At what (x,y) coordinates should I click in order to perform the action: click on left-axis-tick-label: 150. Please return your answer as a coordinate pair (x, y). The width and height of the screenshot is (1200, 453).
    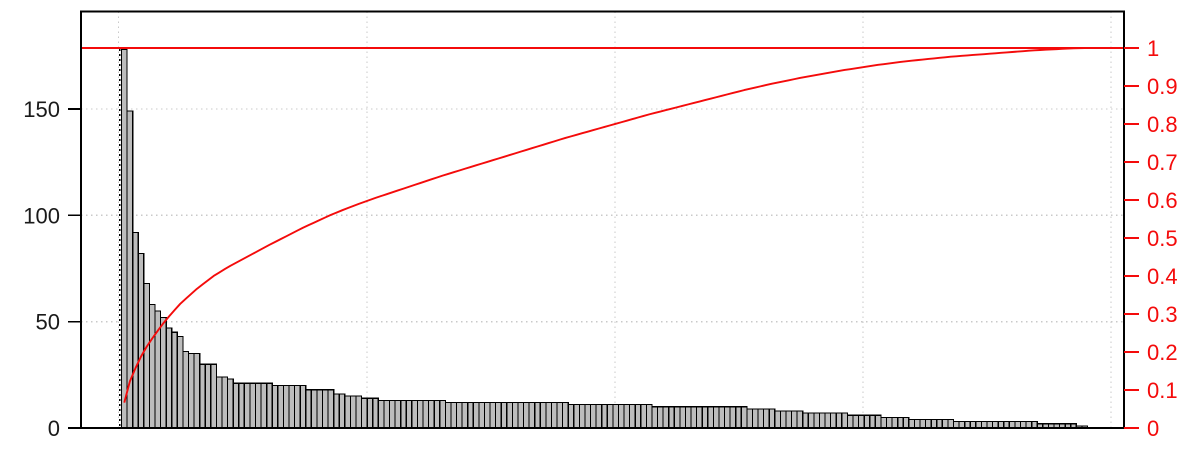
    Looking at the image, I should click on (41, 109).